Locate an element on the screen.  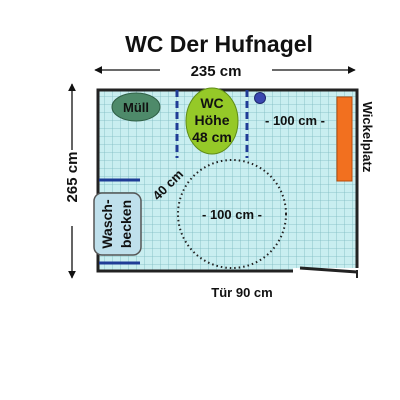
sink is located at coordinates (117, 224).